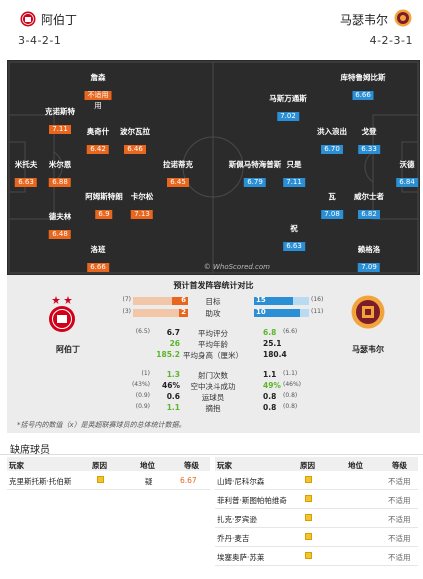 The height and width of the screenshot is (579, 423). I want to click on home-player-gk: 詹森 不适用 用, so click(98, 91).